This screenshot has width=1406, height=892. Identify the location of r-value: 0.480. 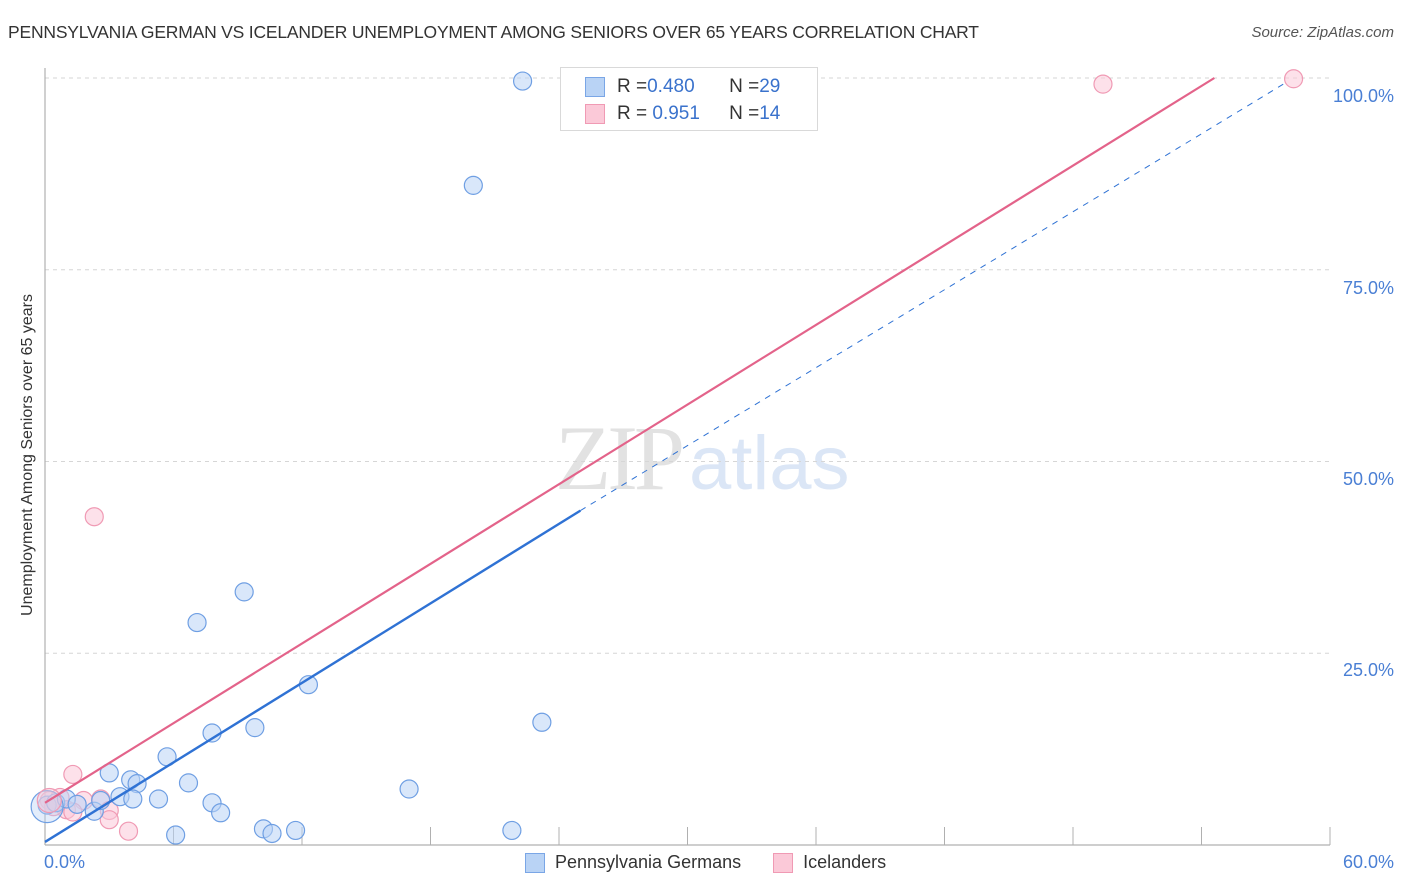
(671, 86).